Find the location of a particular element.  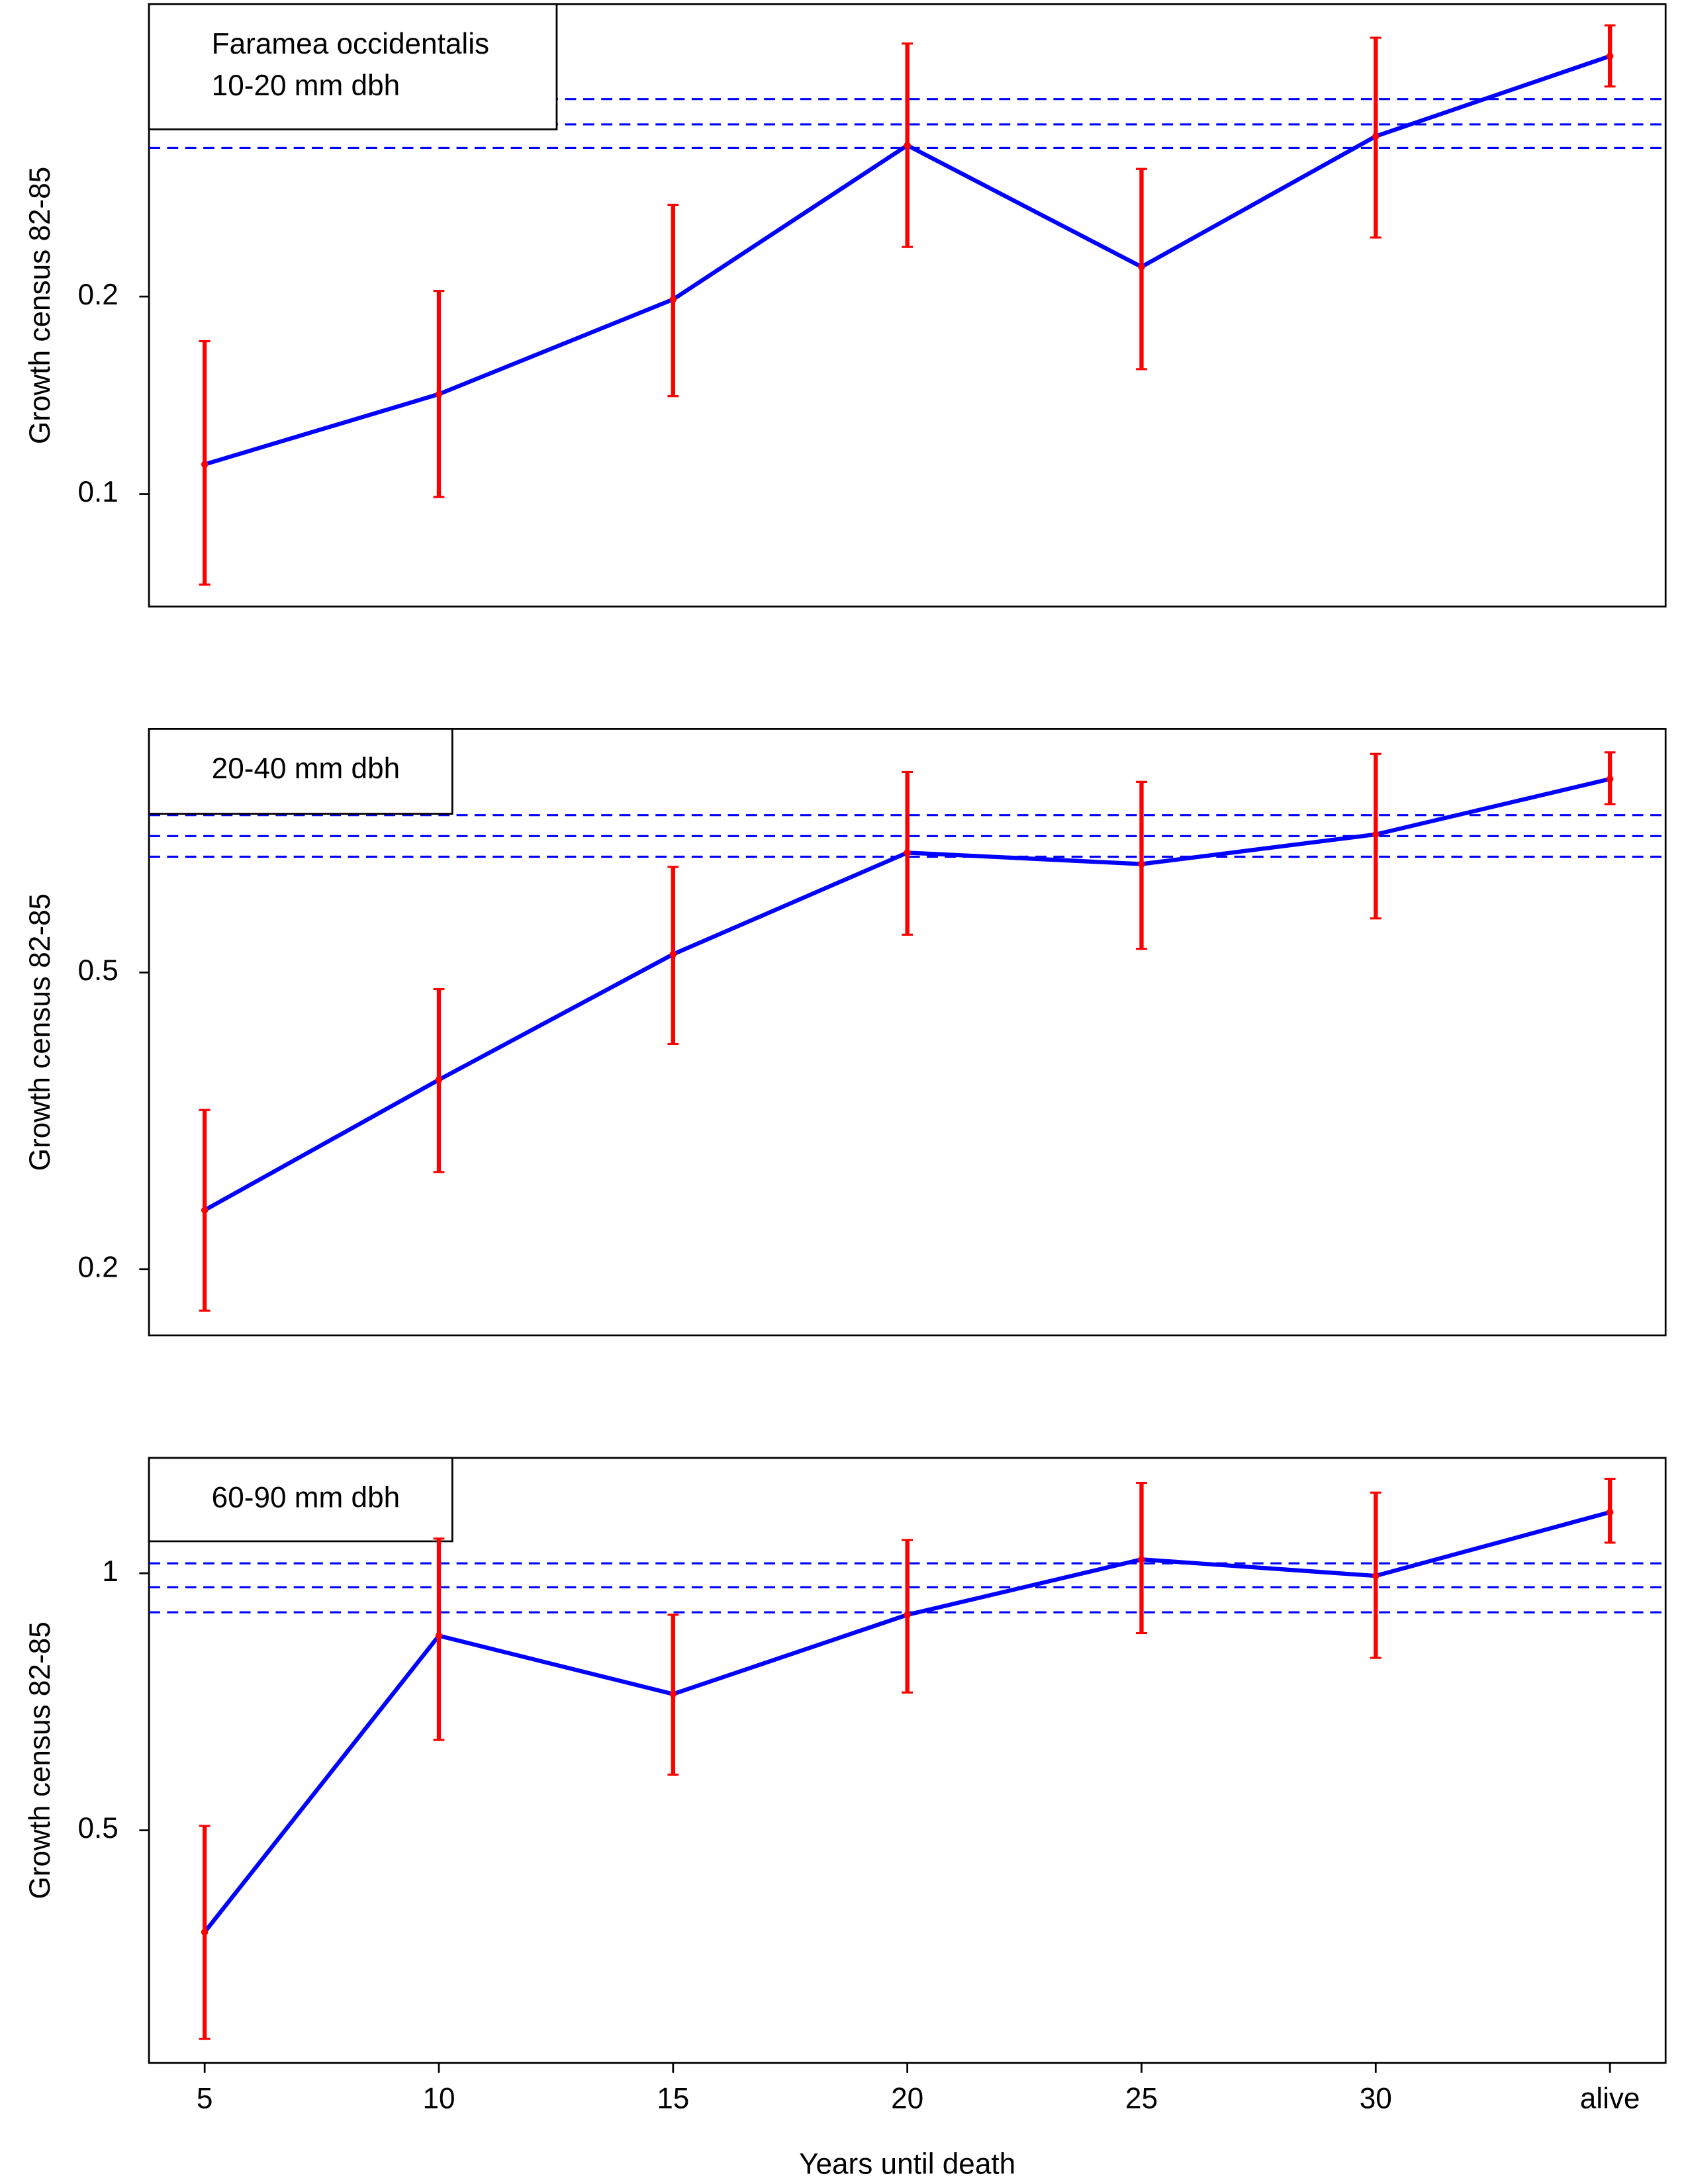

panel-title: 10-20 mm dbh is located at coordinates (306, 85).